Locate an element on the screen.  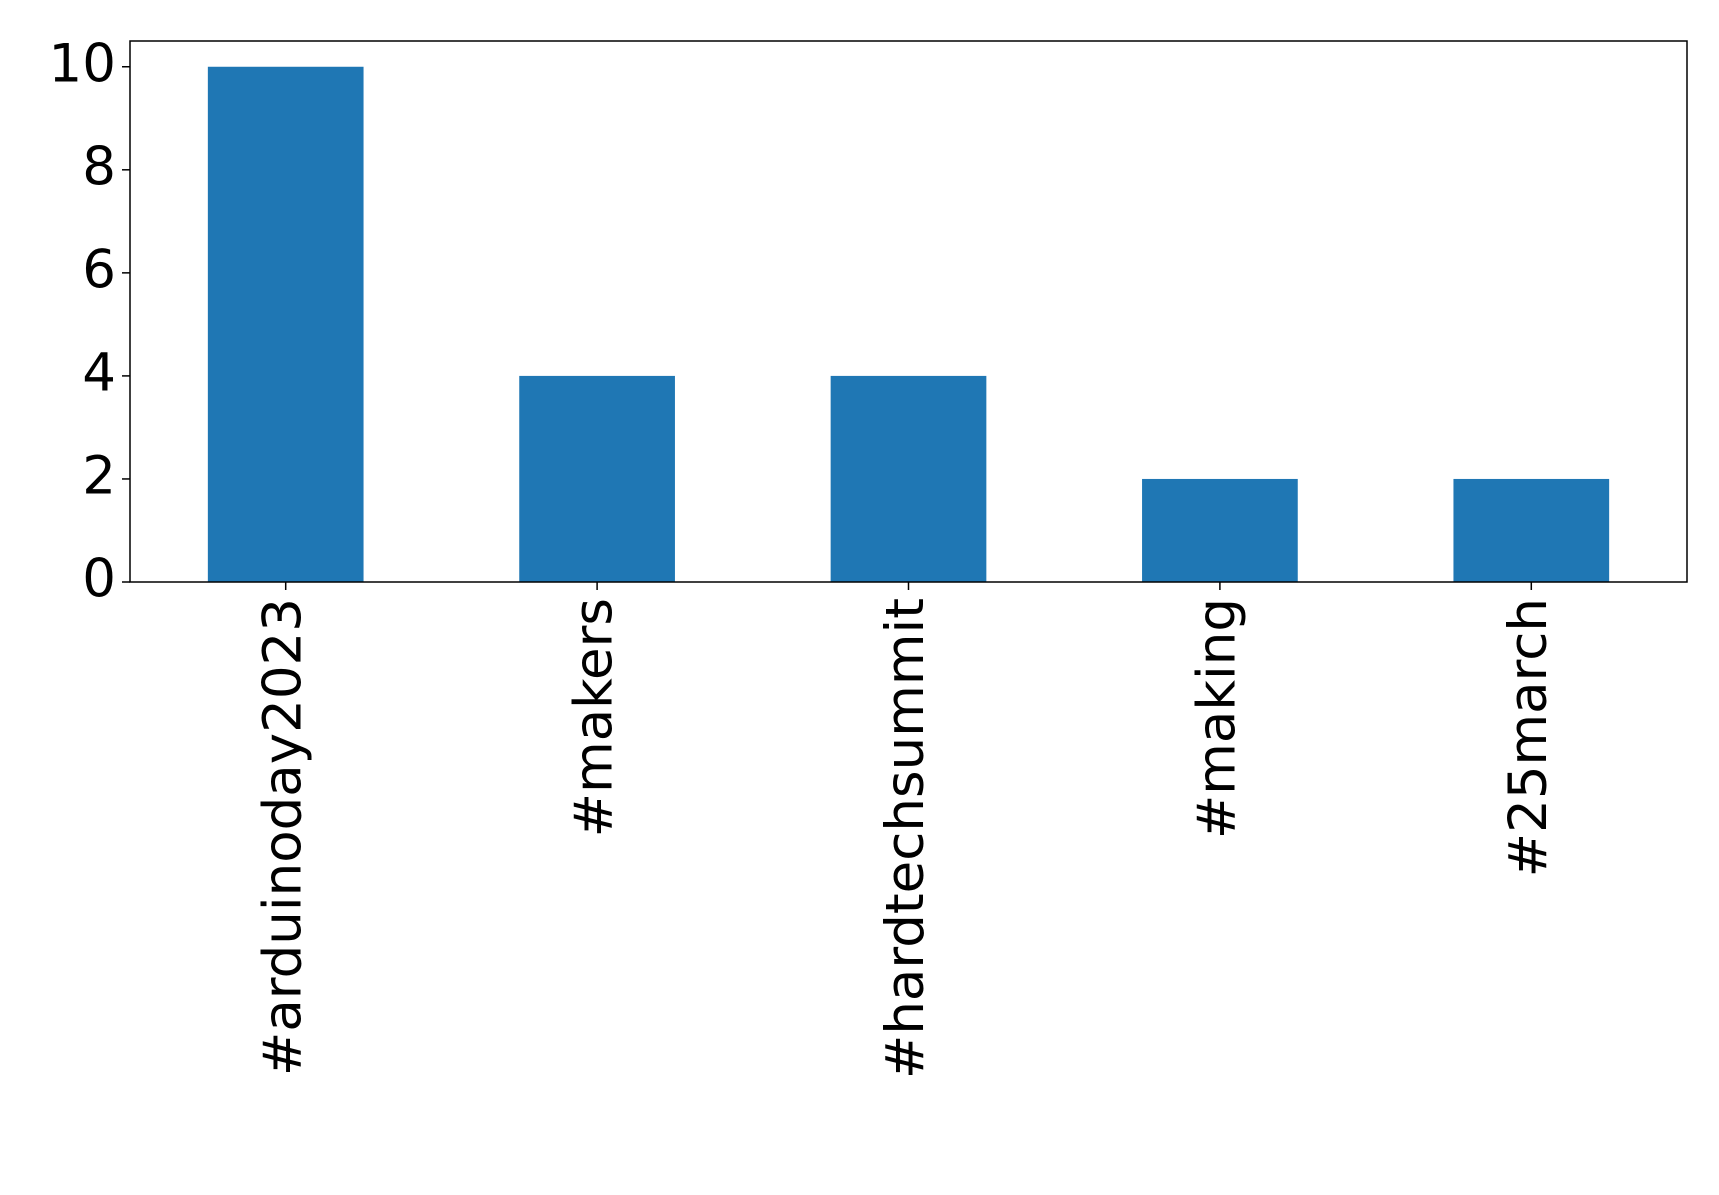
x-tick-label: #makers is located at coordinates (594, 717).